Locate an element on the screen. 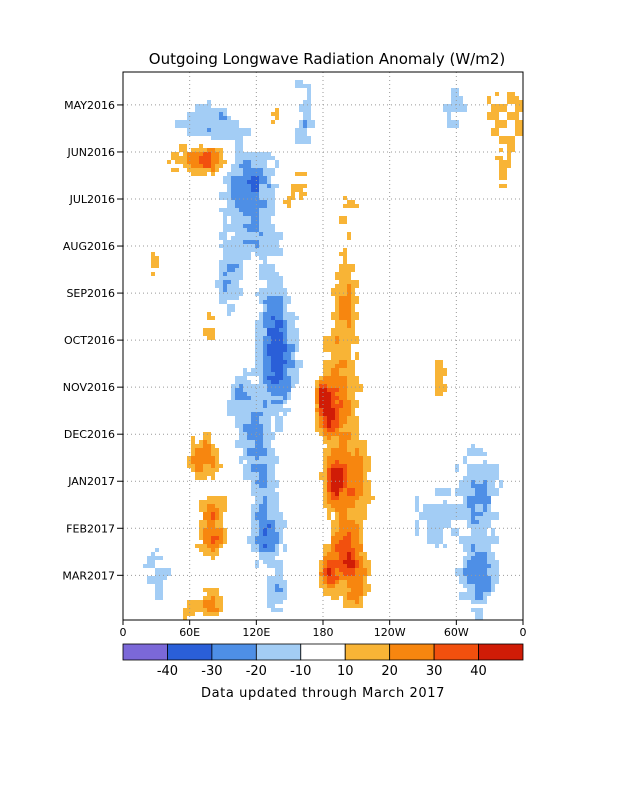 The height and width of the screenshot is (805, 618). x-tick-label: 120W is located at coordinates (390, 632).